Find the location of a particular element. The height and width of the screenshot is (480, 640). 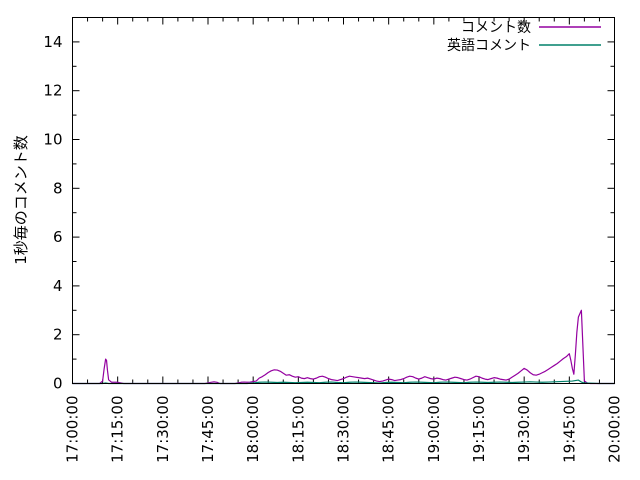

y-axis-label: 1秒毎のコメント数 is located at coordinates (21, 200).